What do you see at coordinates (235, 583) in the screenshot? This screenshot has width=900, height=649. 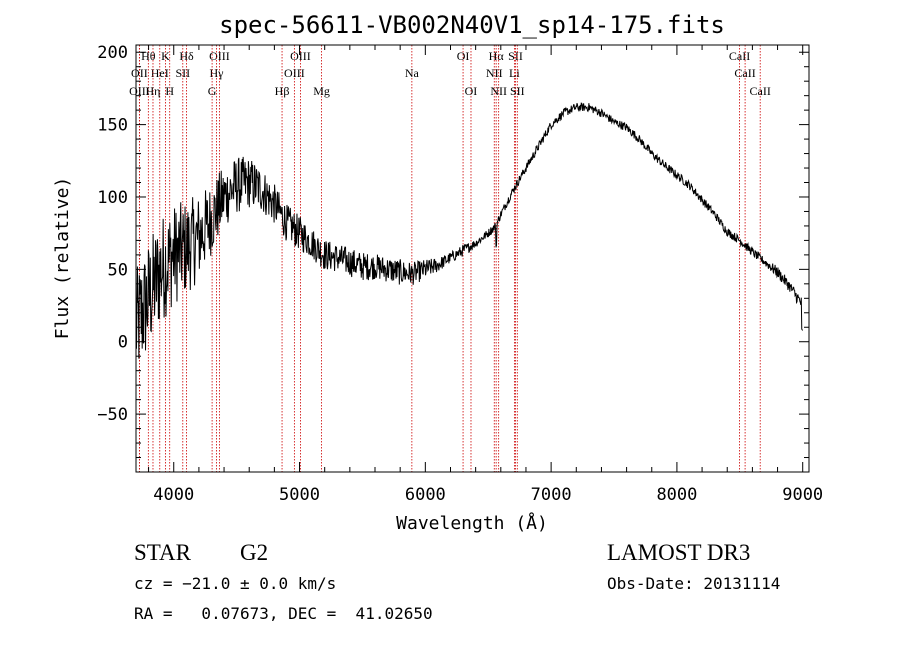 I see `redshift-cz: cz = −21.0 ± 0.0 km/s` at bounding box center [235, 583].